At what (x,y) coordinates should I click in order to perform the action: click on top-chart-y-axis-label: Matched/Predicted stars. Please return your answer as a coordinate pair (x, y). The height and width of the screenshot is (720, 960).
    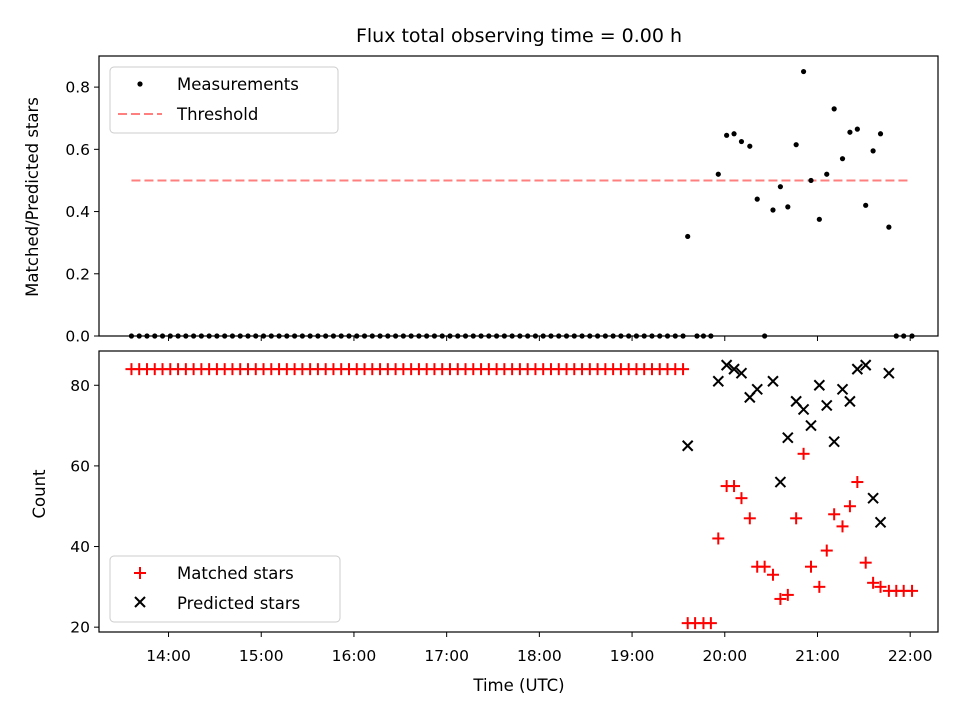
    Looking at the image, I should click on (32, 197).